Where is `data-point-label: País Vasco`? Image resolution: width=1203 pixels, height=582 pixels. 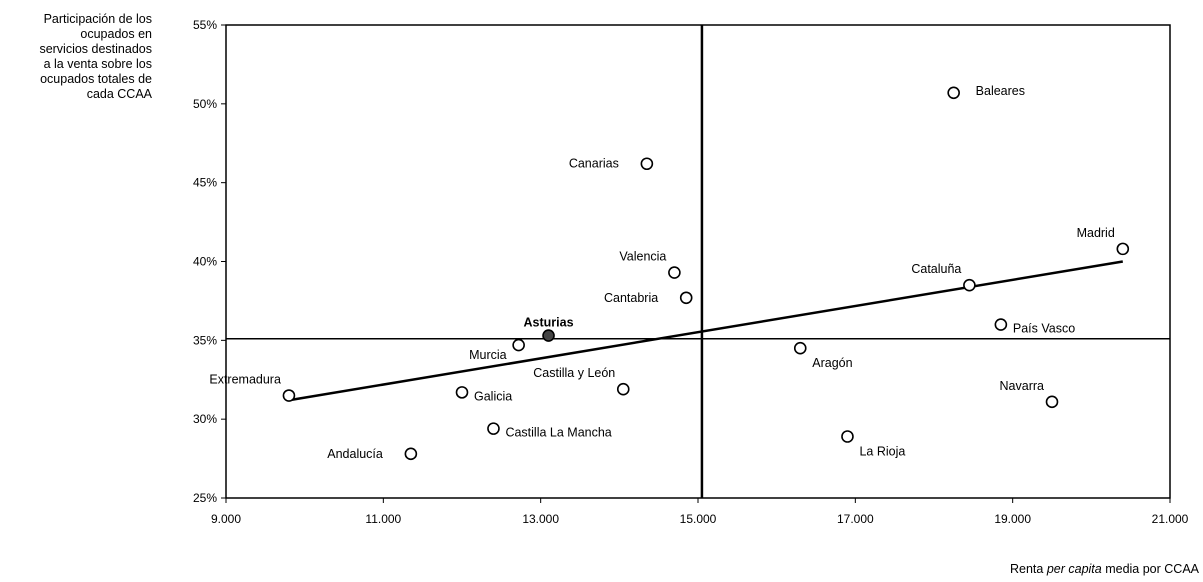 data-point-label: País Vasco is located at coordinates (1044, 329).